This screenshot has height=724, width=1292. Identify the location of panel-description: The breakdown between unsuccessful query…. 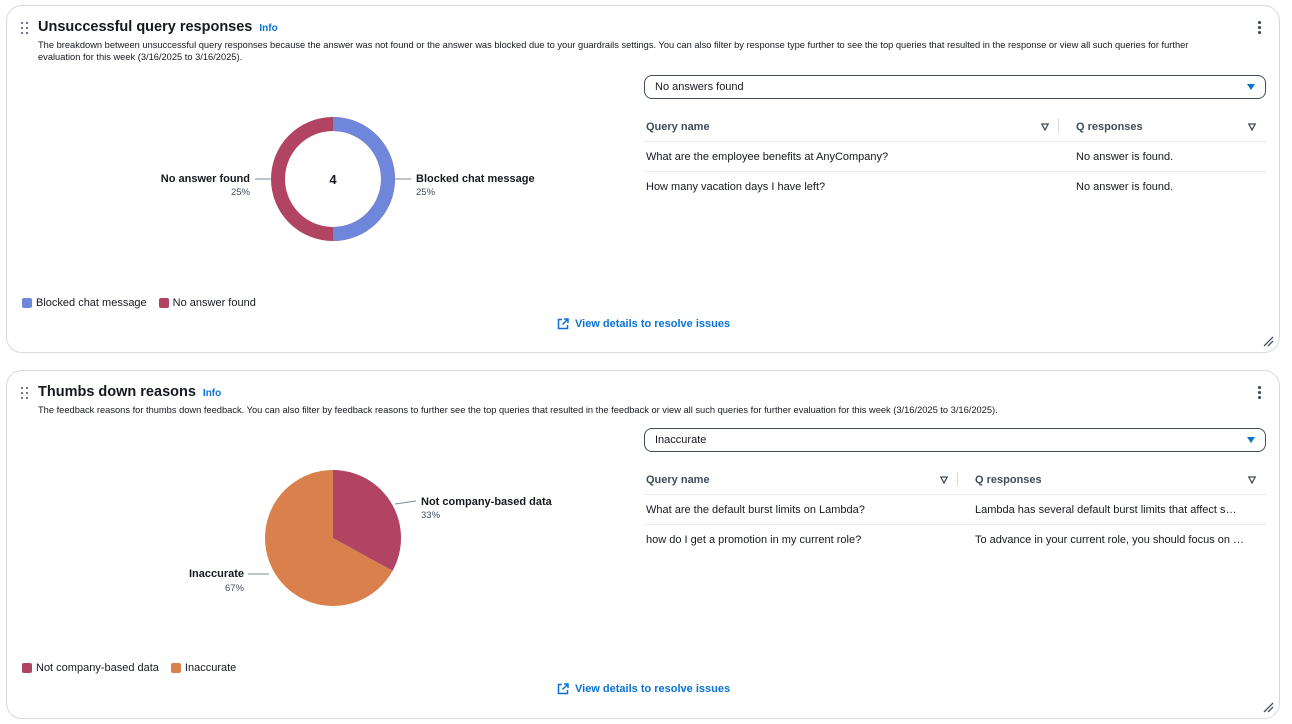
(613, 51).